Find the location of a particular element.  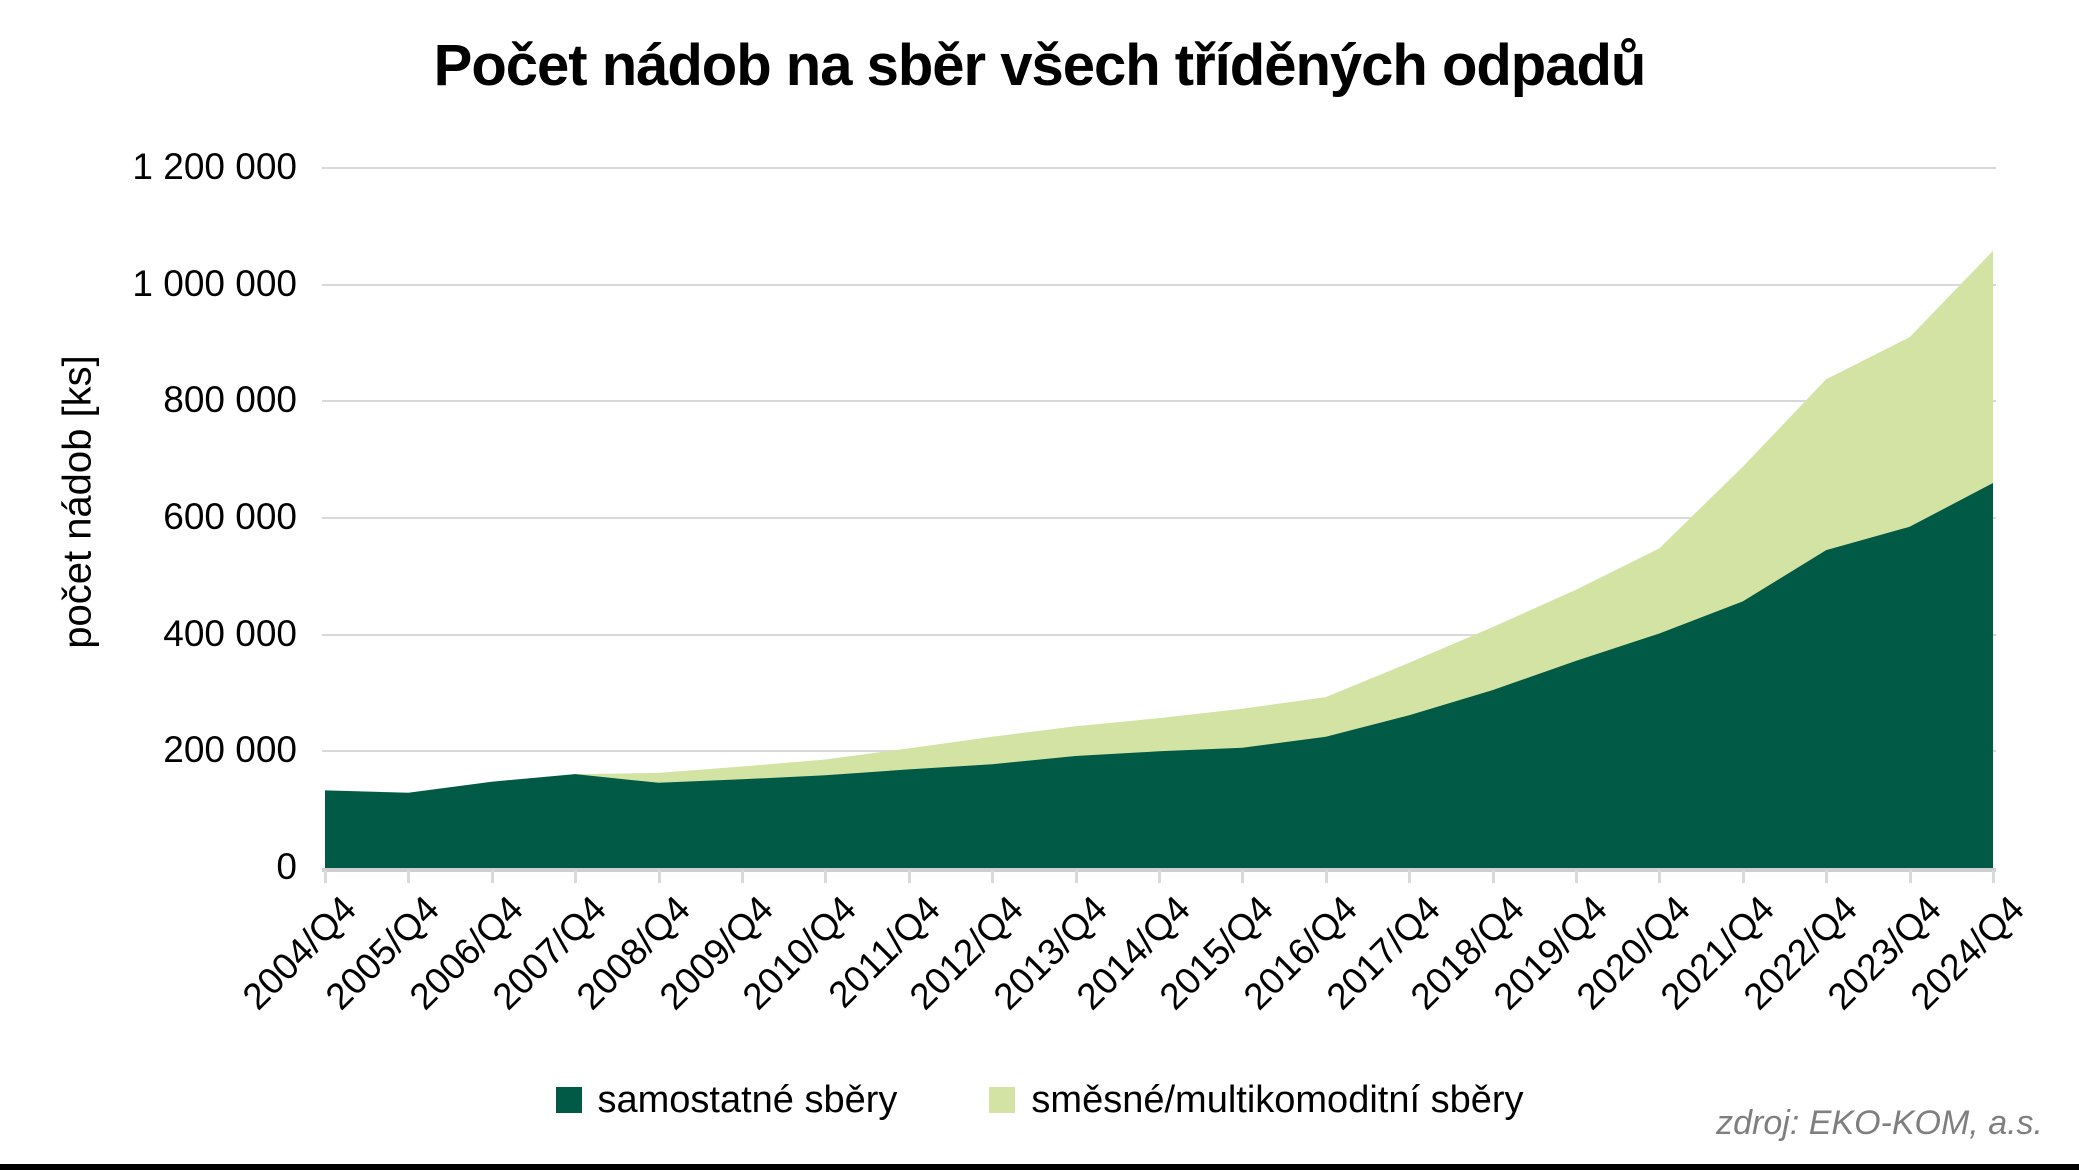

source-note: zdroj: EKO-KOM, a.s. is located at coordinates (1879, 1123).